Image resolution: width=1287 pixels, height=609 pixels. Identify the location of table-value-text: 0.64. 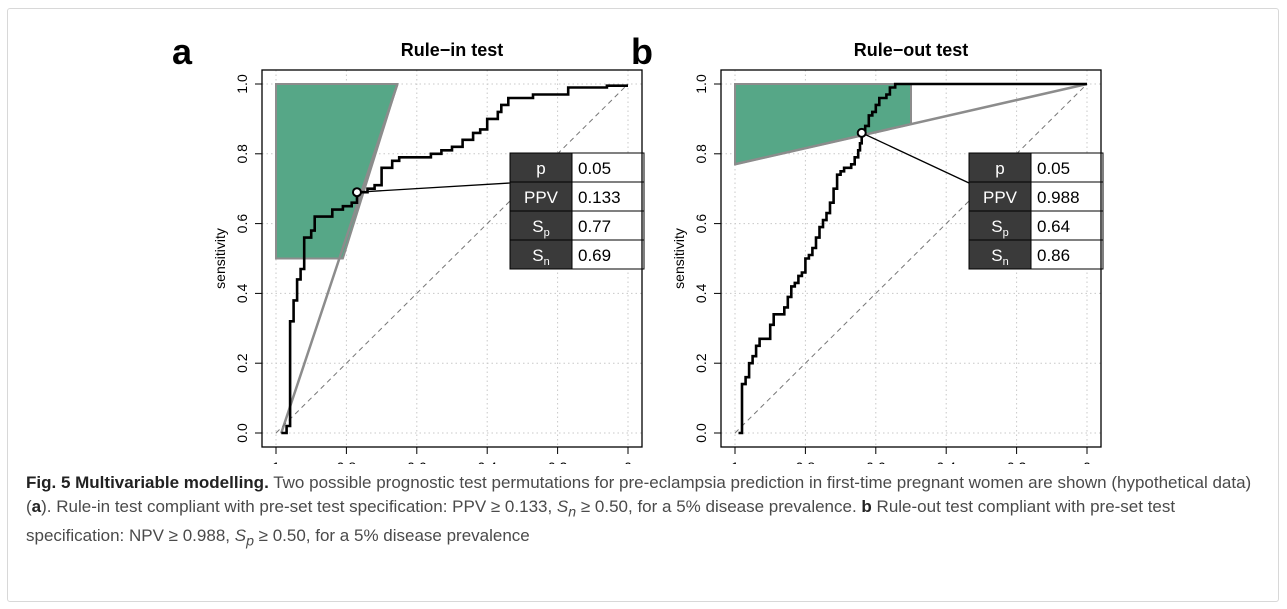
(1053, 226).